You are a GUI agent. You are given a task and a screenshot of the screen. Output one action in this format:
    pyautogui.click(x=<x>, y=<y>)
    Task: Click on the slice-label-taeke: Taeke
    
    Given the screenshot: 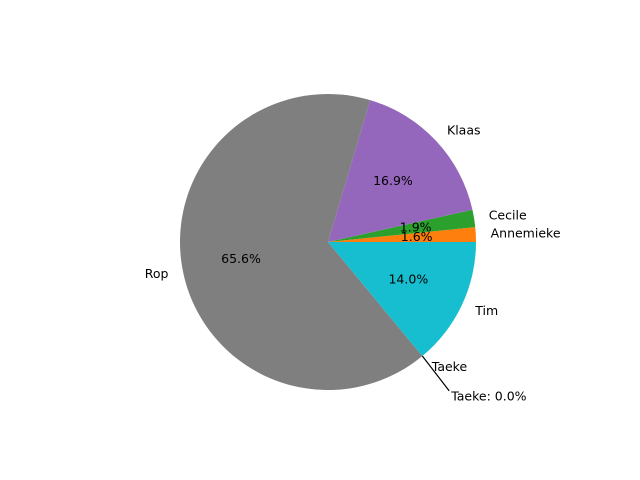 What is the action you would take?
    pyautogui.click(x=449, y=366)
    